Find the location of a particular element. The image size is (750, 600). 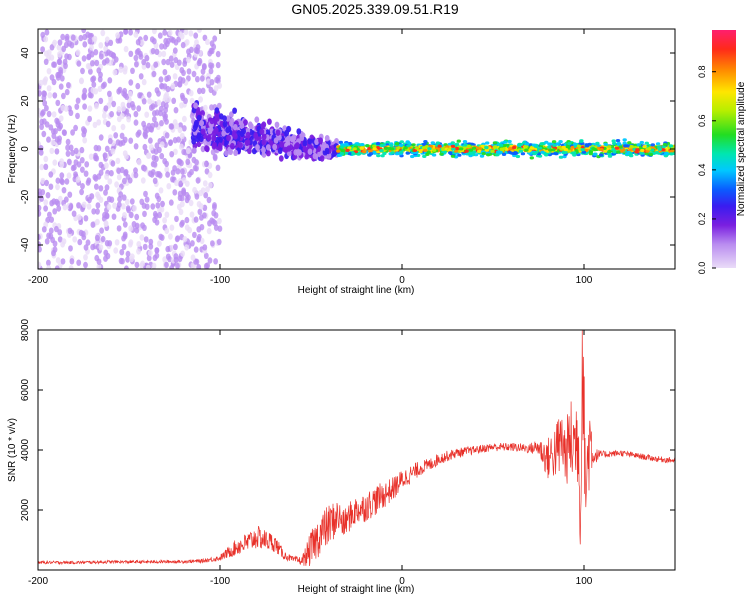

x-tick-label: -200 is located at coordinates (38, 581).